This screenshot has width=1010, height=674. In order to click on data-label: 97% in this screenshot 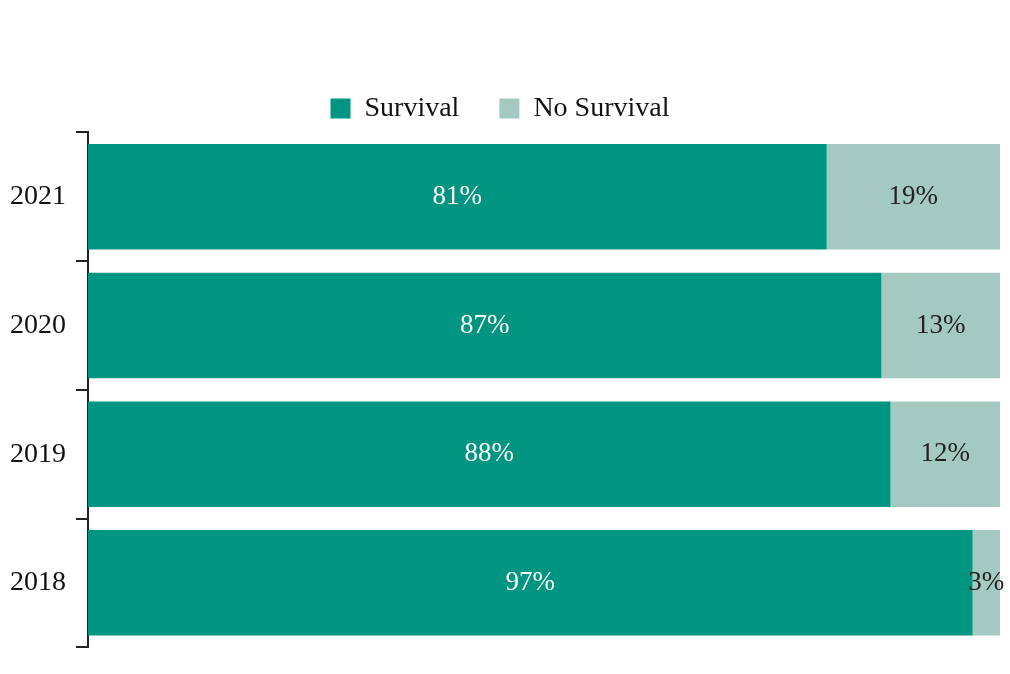, I will do `click(530, 580)`.